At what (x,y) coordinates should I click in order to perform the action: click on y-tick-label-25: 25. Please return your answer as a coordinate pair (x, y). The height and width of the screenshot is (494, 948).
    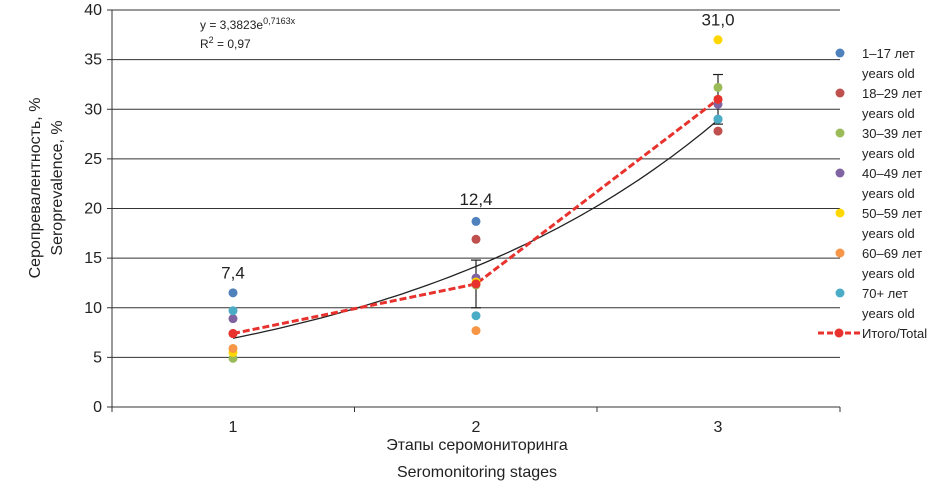
    Looking at the image, I should click on (93, 159).